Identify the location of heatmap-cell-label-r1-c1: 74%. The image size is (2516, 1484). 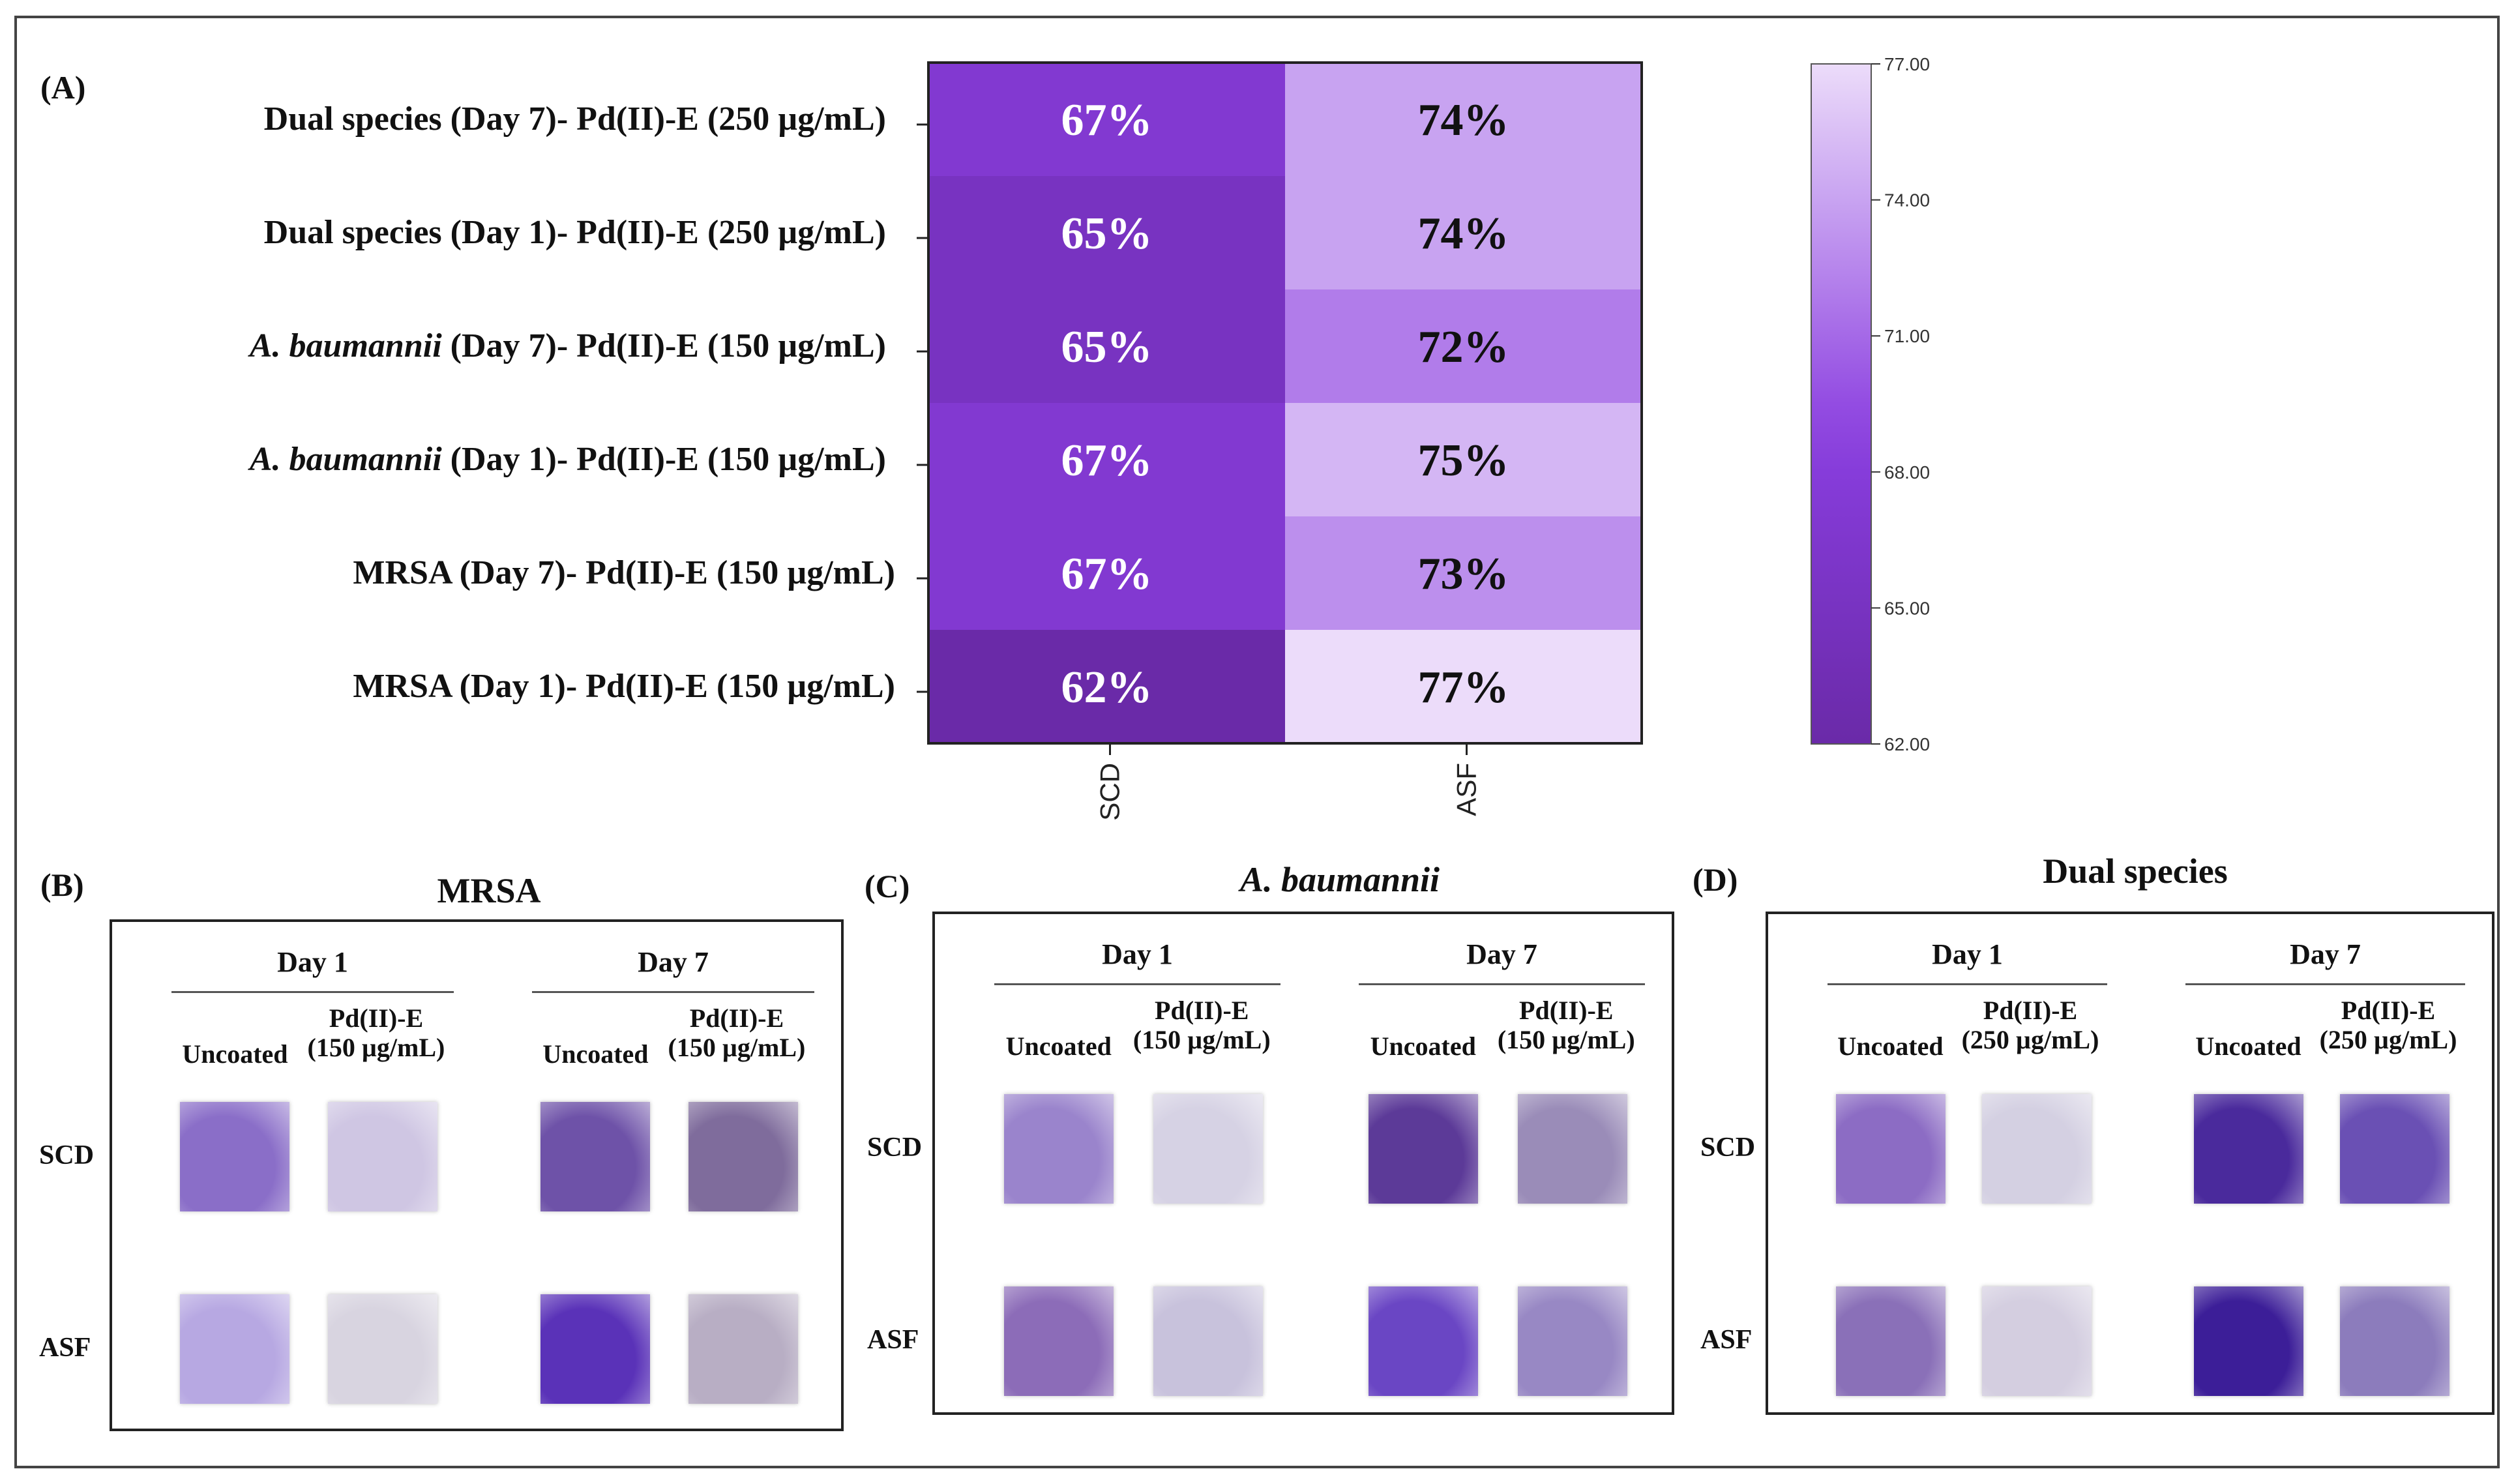
(1463, 234).